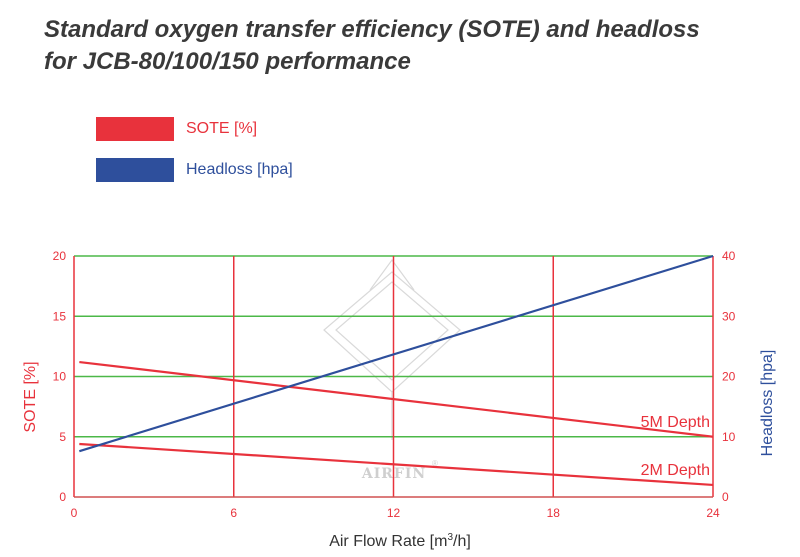 This screenshot has width=800, height=557. Describe the element at coordinates (233, 513) in the screenshot. I see `x-tick-label: 6` at that location.